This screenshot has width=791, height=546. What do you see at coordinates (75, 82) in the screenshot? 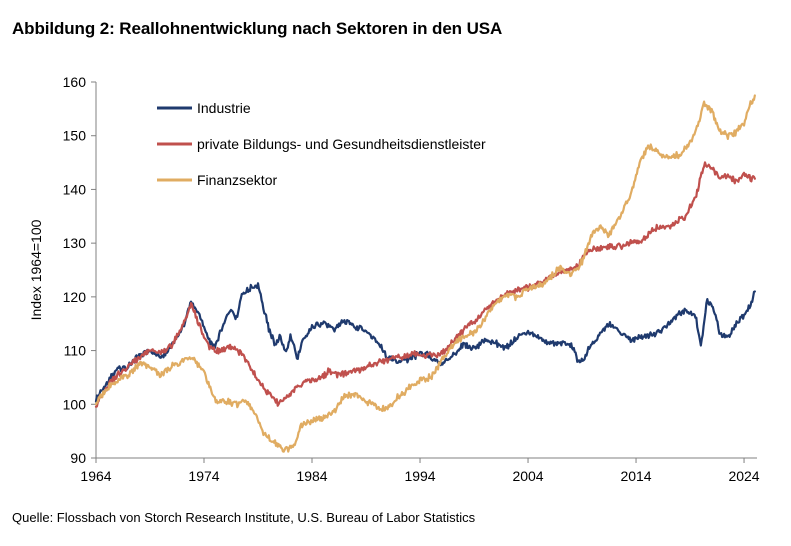
I see `y-tick-label: 160` at bounding box center [75, 82].